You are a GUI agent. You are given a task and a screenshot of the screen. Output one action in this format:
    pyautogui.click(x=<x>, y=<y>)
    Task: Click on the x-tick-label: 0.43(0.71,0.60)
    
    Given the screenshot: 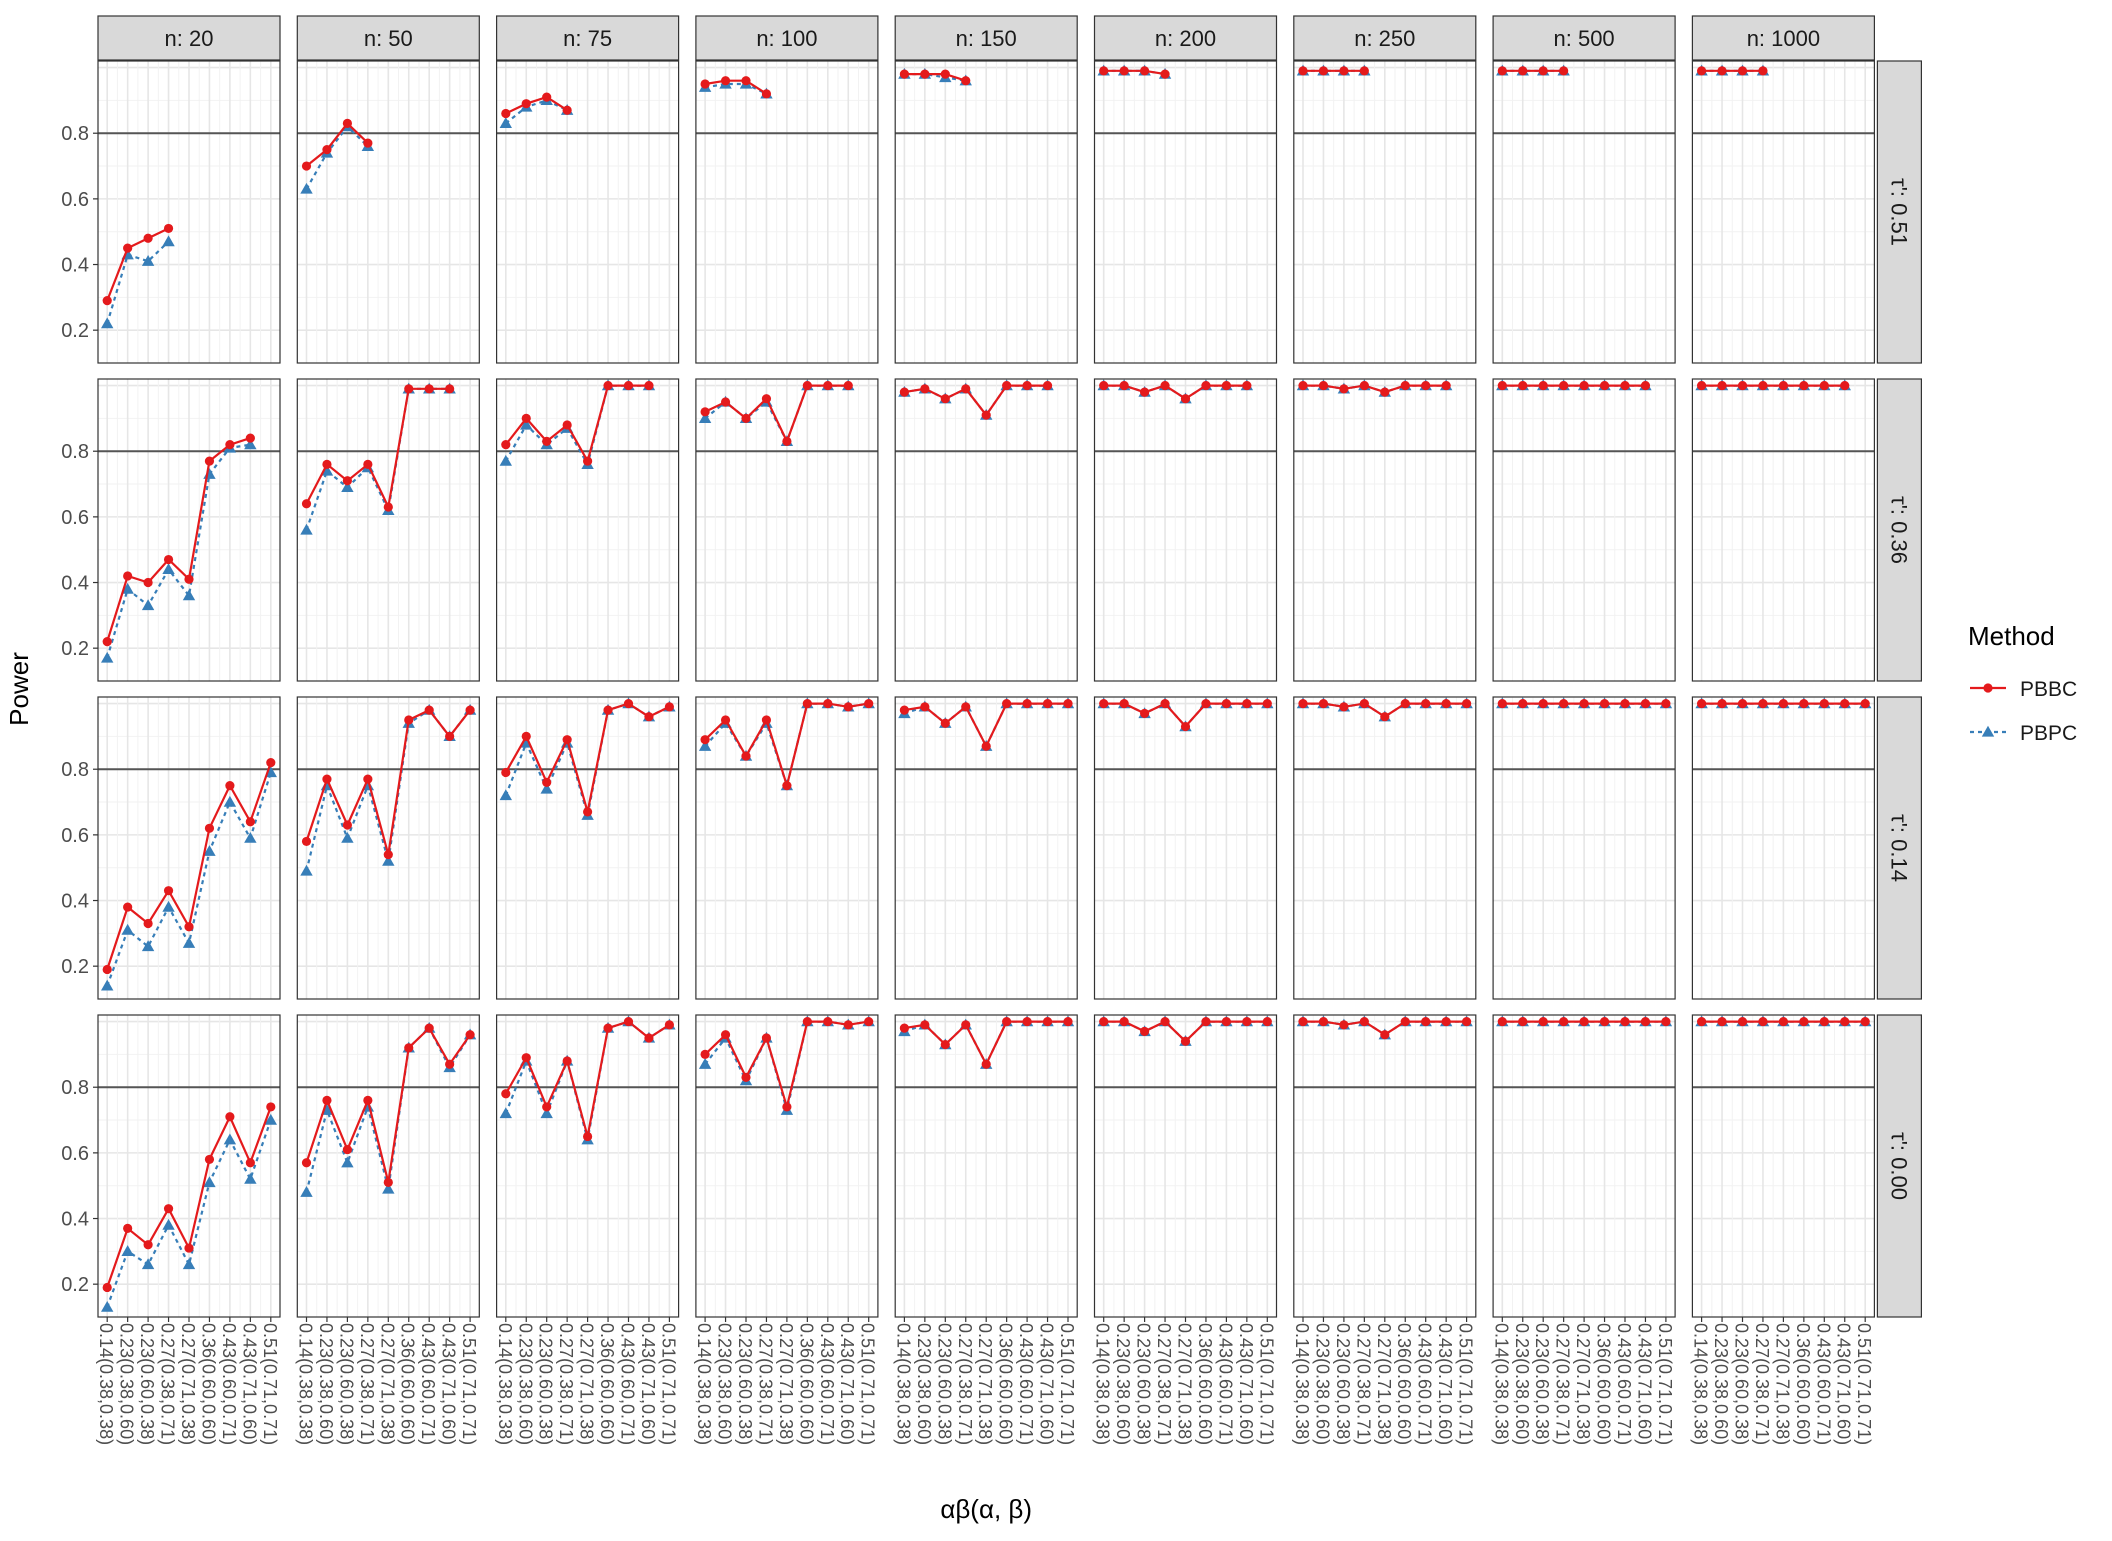 What is the action you would take?
    pyautogui.click(x=1246, y=1384)
    